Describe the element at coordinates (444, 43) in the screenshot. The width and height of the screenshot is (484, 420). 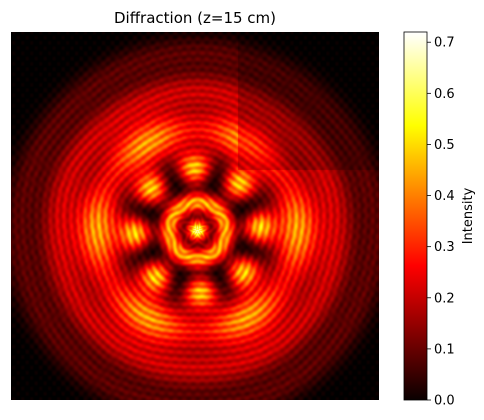
I see `colorbar-tick-label: 0.7` at that location.